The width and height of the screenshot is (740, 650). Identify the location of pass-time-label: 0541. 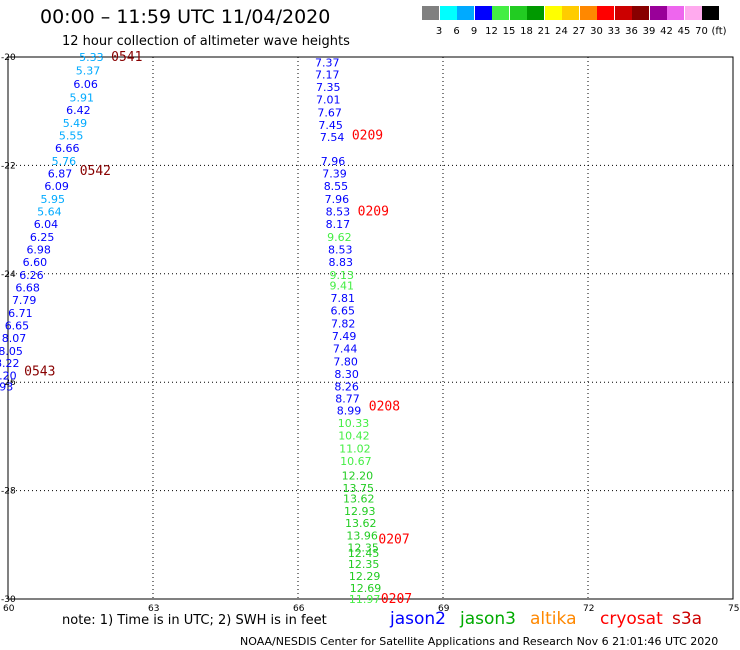
(126, 57).